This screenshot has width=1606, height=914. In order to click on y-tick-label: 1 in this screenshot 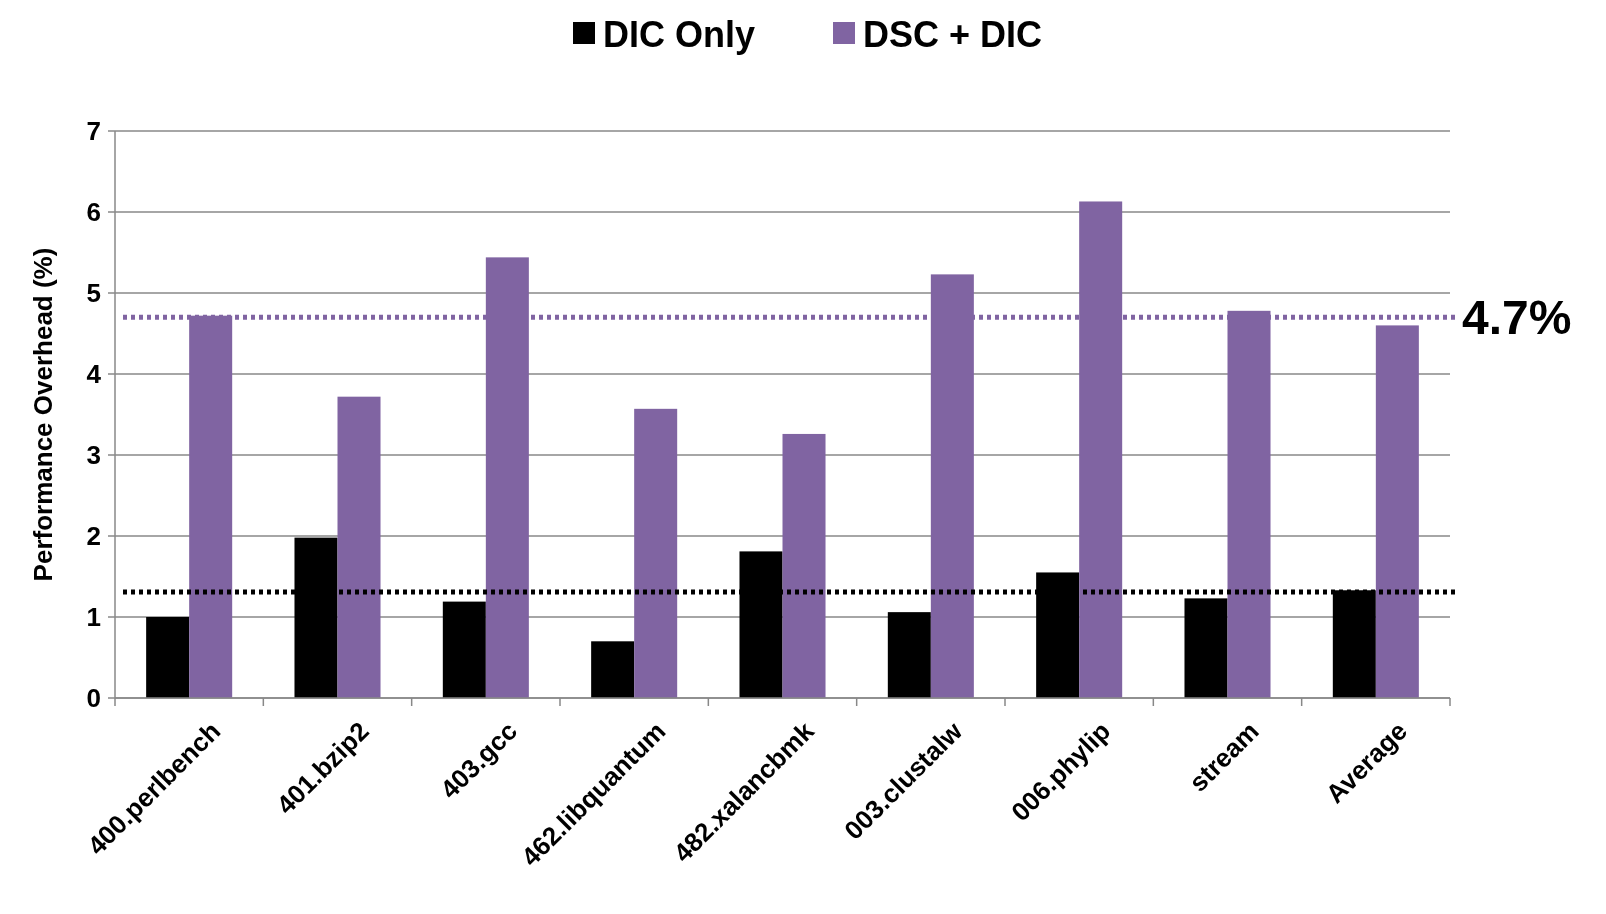, I will do `click(93, 617)`.